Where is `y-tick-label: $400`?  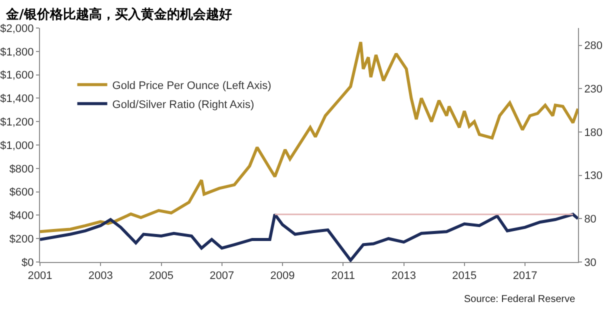 y-tick-label: $400 is located at coordinates (21, 216).